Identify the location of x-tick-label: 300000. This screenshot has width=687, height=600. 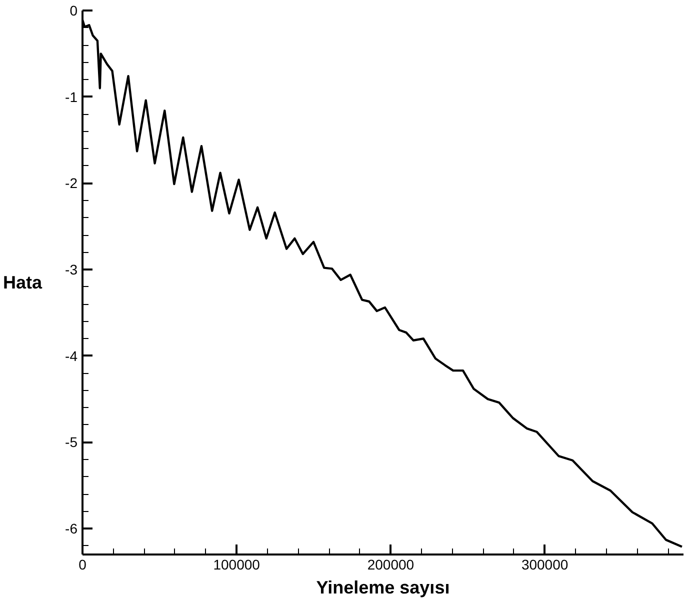
(544, 564).